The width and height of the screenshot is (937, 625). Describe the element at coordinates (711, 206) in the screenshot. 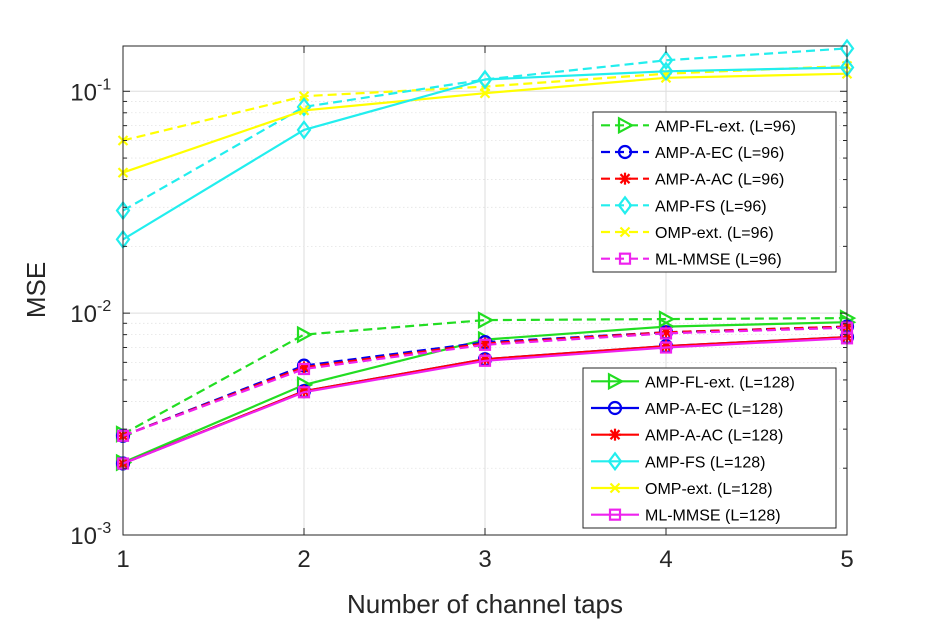

I see `legend-label: AMP-FS (L=96)` at that location.